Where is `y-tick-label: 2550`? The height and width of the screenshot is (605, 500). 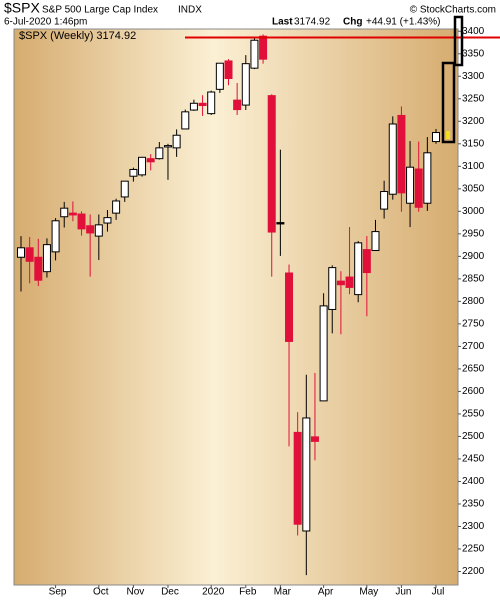
y-tick-label: 2550 is located at coordinates (473, 414).